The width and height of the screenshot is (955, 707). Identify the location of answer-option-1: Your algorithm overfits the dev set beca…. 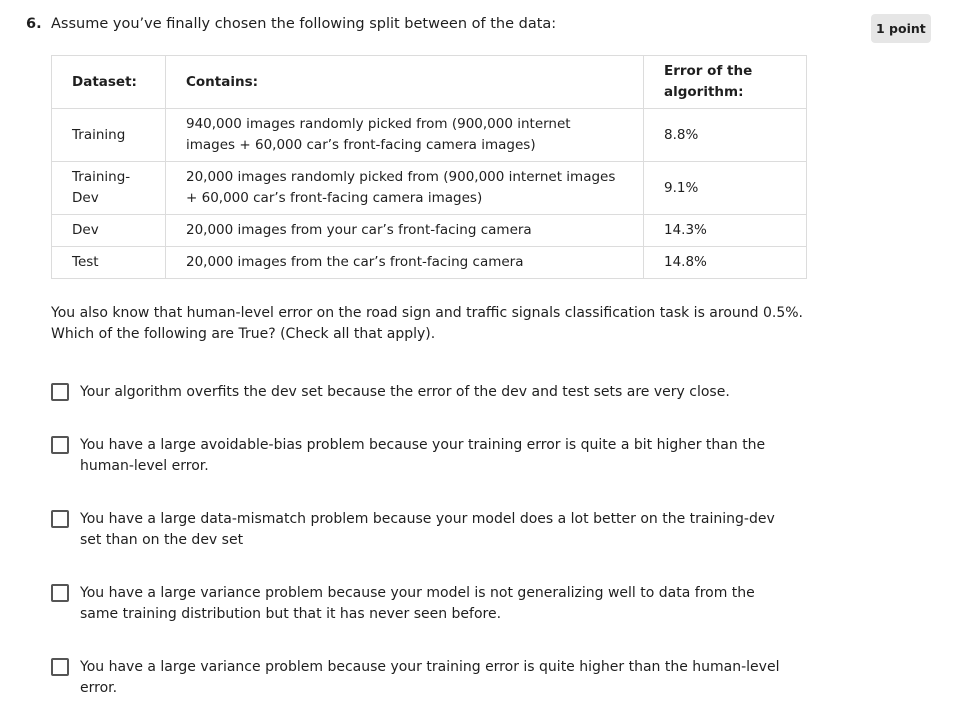
(418, 392).